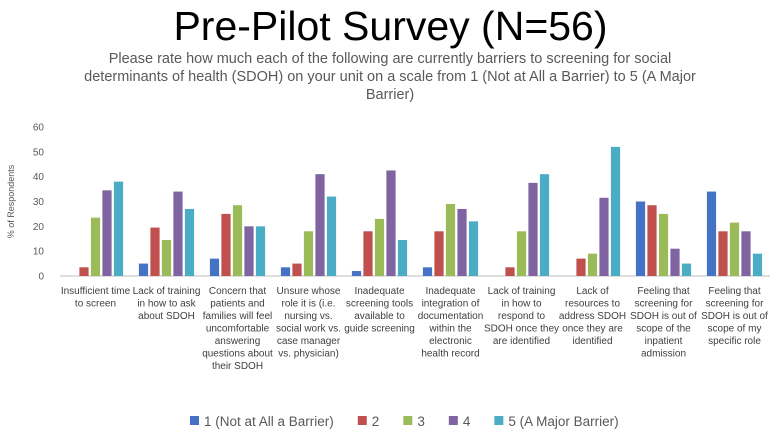 This screenshot has height=446, width=781. Describe the element at coordinates (39, 152) in the screenshot. I see `y-tick-label: 50` at that location.